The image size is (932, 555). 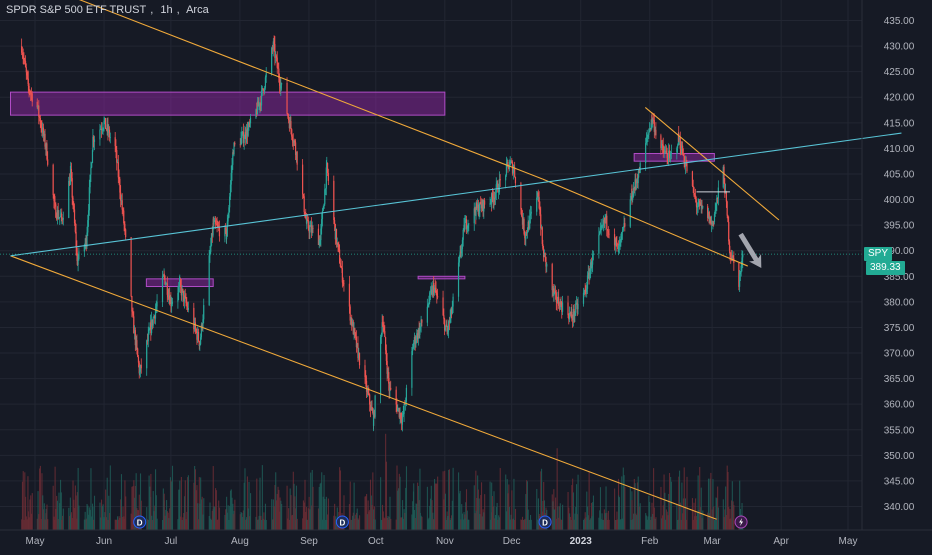 What do you see at coordinates (441, 277) in the screenshot?
I see `highlight-zone` at bounding box center [441, 277].